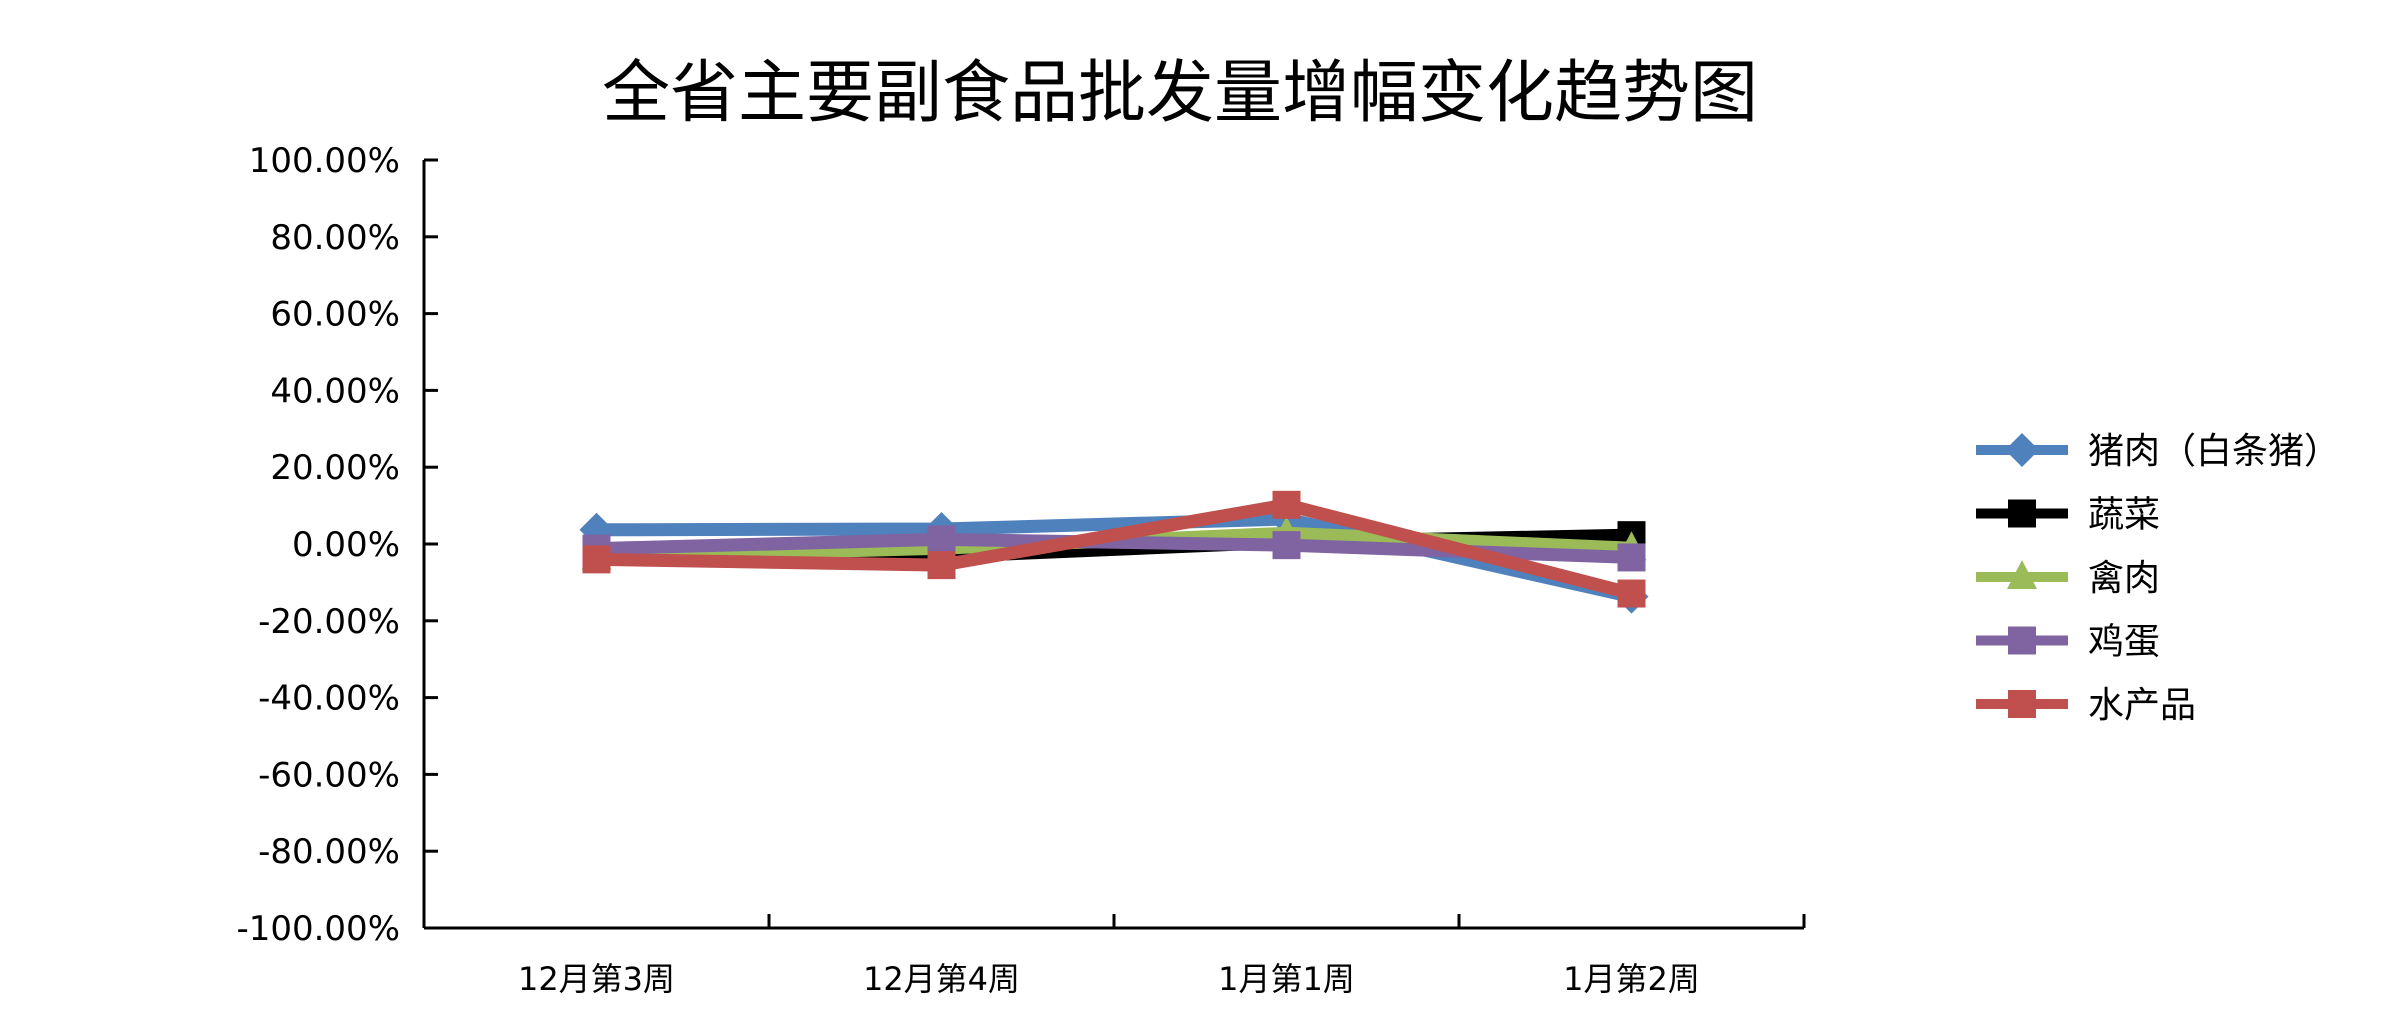  Describe the element at coordinates (2142, 705) in the screenshot. I see `legend-label: 水产品` at that location.